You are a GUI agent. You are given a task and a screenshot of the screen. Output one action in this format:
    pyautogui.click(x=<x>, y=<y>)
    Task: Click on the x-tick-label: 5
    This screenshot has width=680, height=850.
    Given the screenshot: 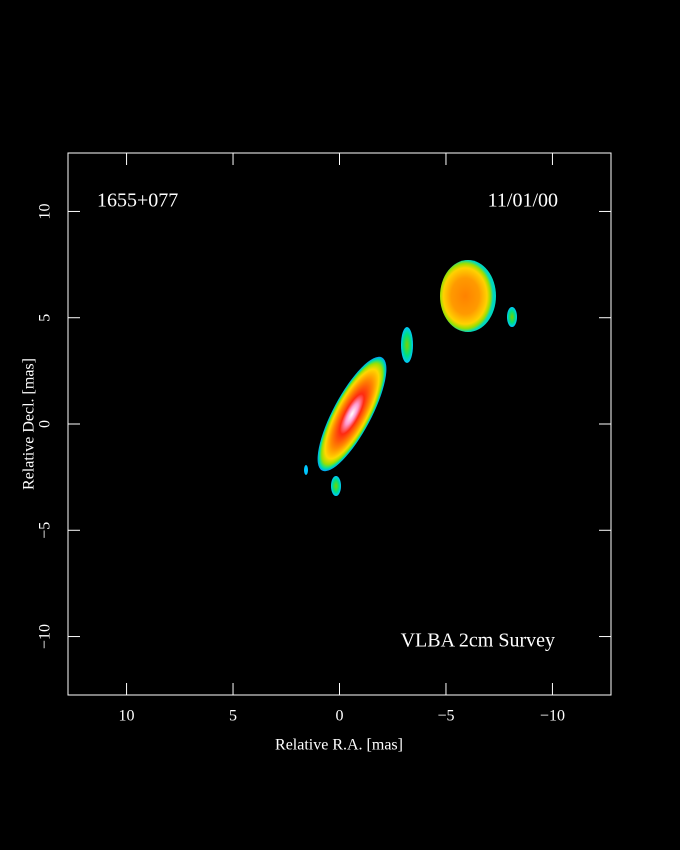 What is the action you would take?
    pyautogui.click(x=233, y=716)
    